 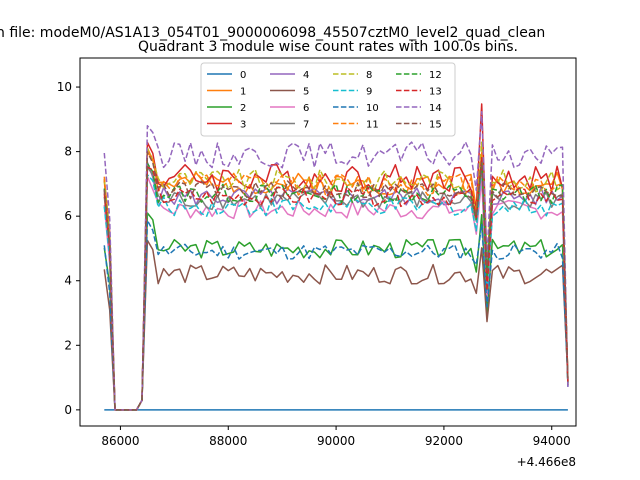 What do you see at coordinates (68, 281) in the screenshot?
I see `y-tick-label: 4` at bounding box center [68, 281].